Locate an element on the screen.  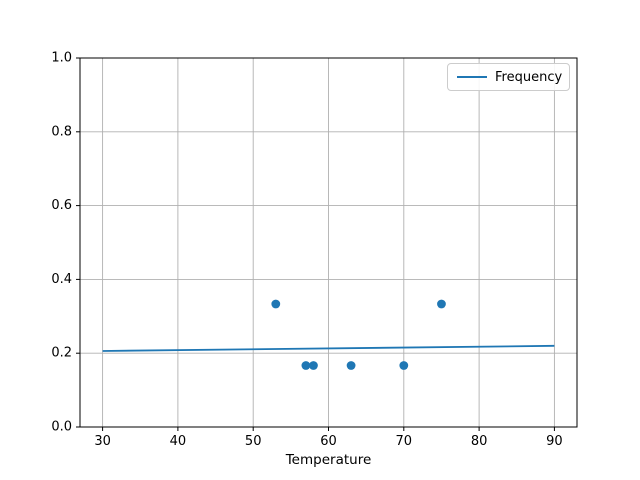
x-tick-label: 30 is located at coordinates (102, 441).